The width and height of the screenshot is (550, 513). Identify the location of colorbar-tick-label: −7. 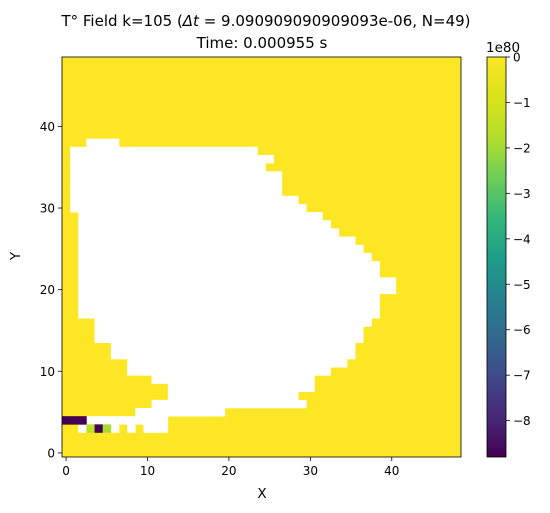
(522, 376).